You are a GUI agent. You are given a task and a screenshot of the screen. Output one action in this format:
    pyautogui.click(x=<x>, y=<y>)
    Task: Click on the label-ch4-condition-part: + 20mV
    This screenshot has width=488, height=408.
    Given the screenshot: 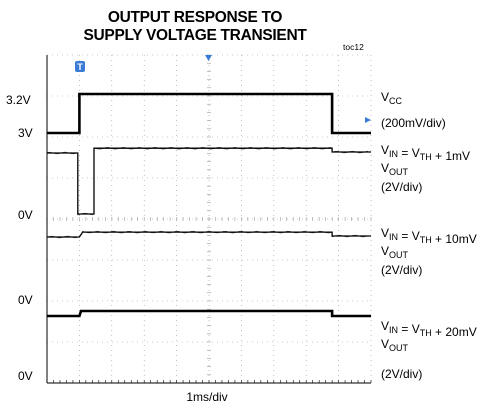 What is the action you would take?
    pyautogui.click(x=454, y=332)
    